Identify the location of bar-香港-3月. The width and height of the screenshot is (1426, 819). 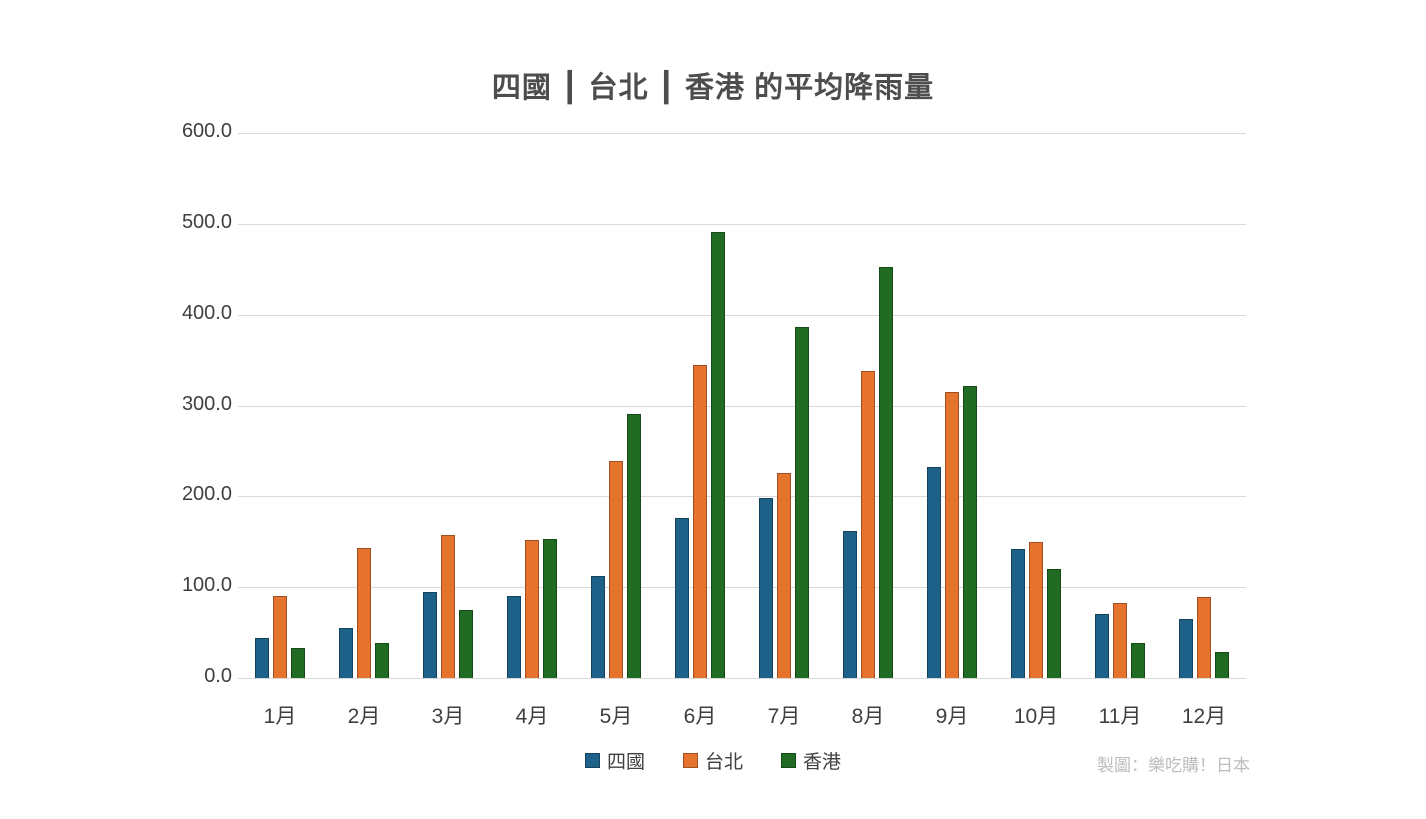
(466, 643).